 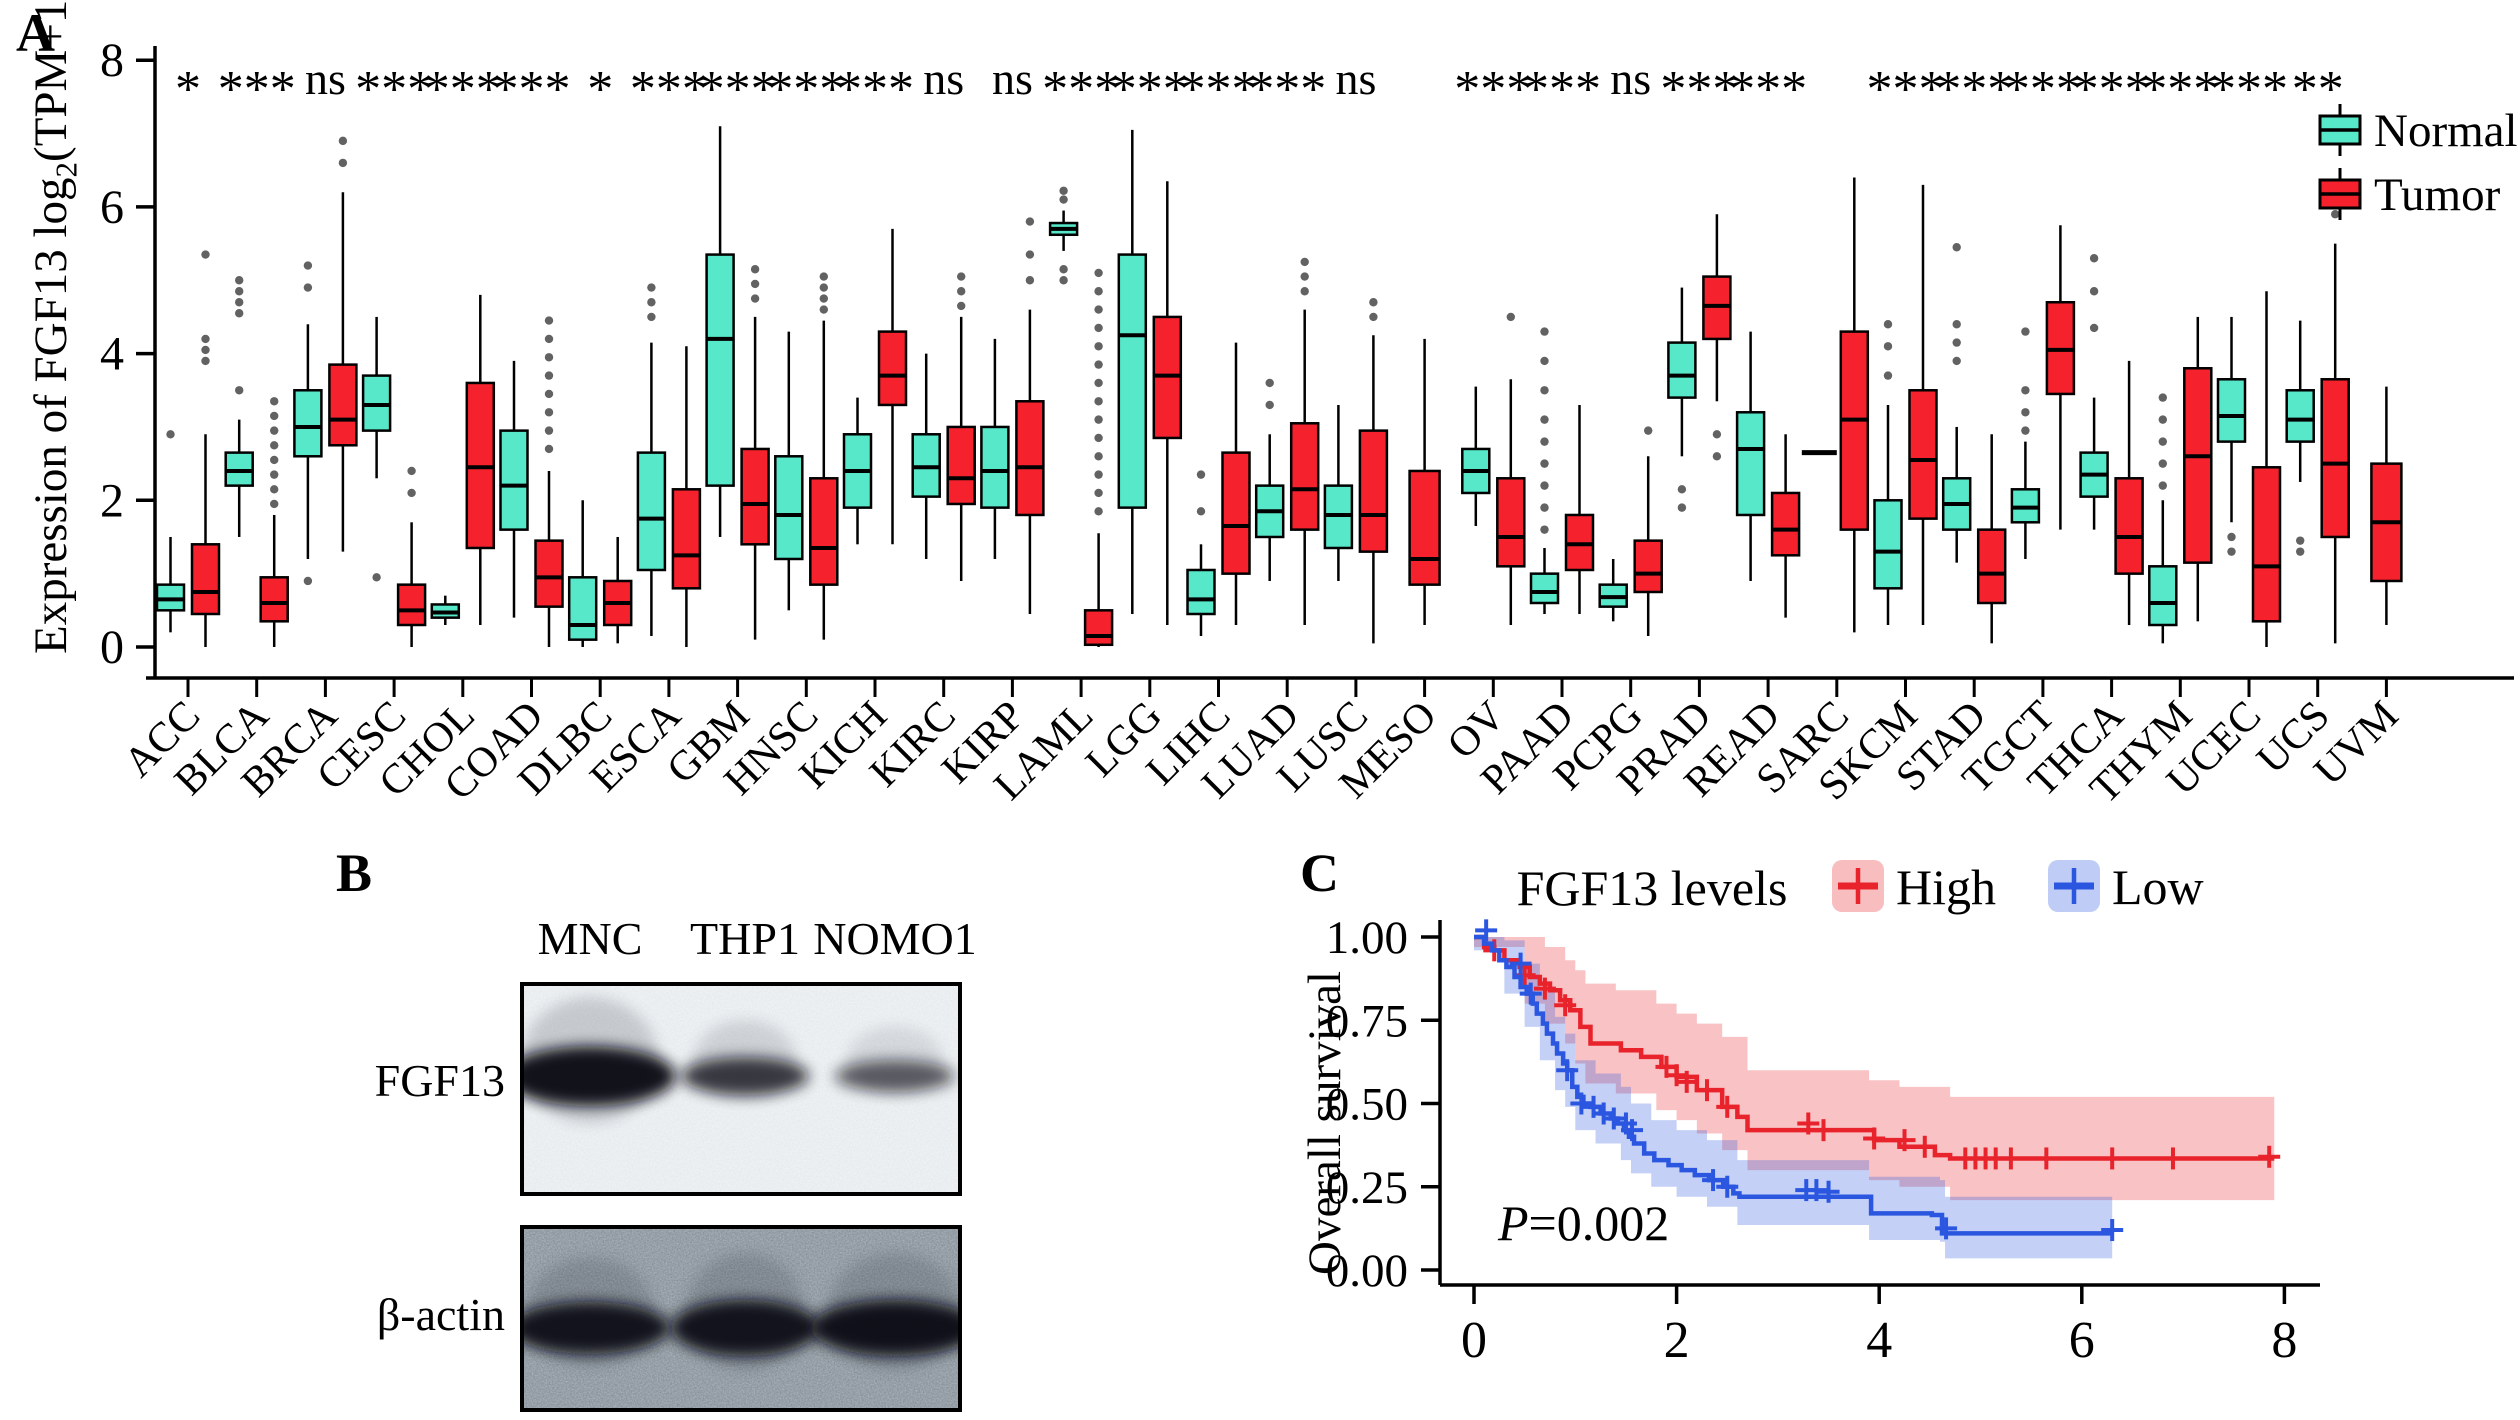 What do you see at coordinates (1373, 471) in the screenshot?
I see `boxplot-tumor-LUSC` at bounding box center [1373, 471].